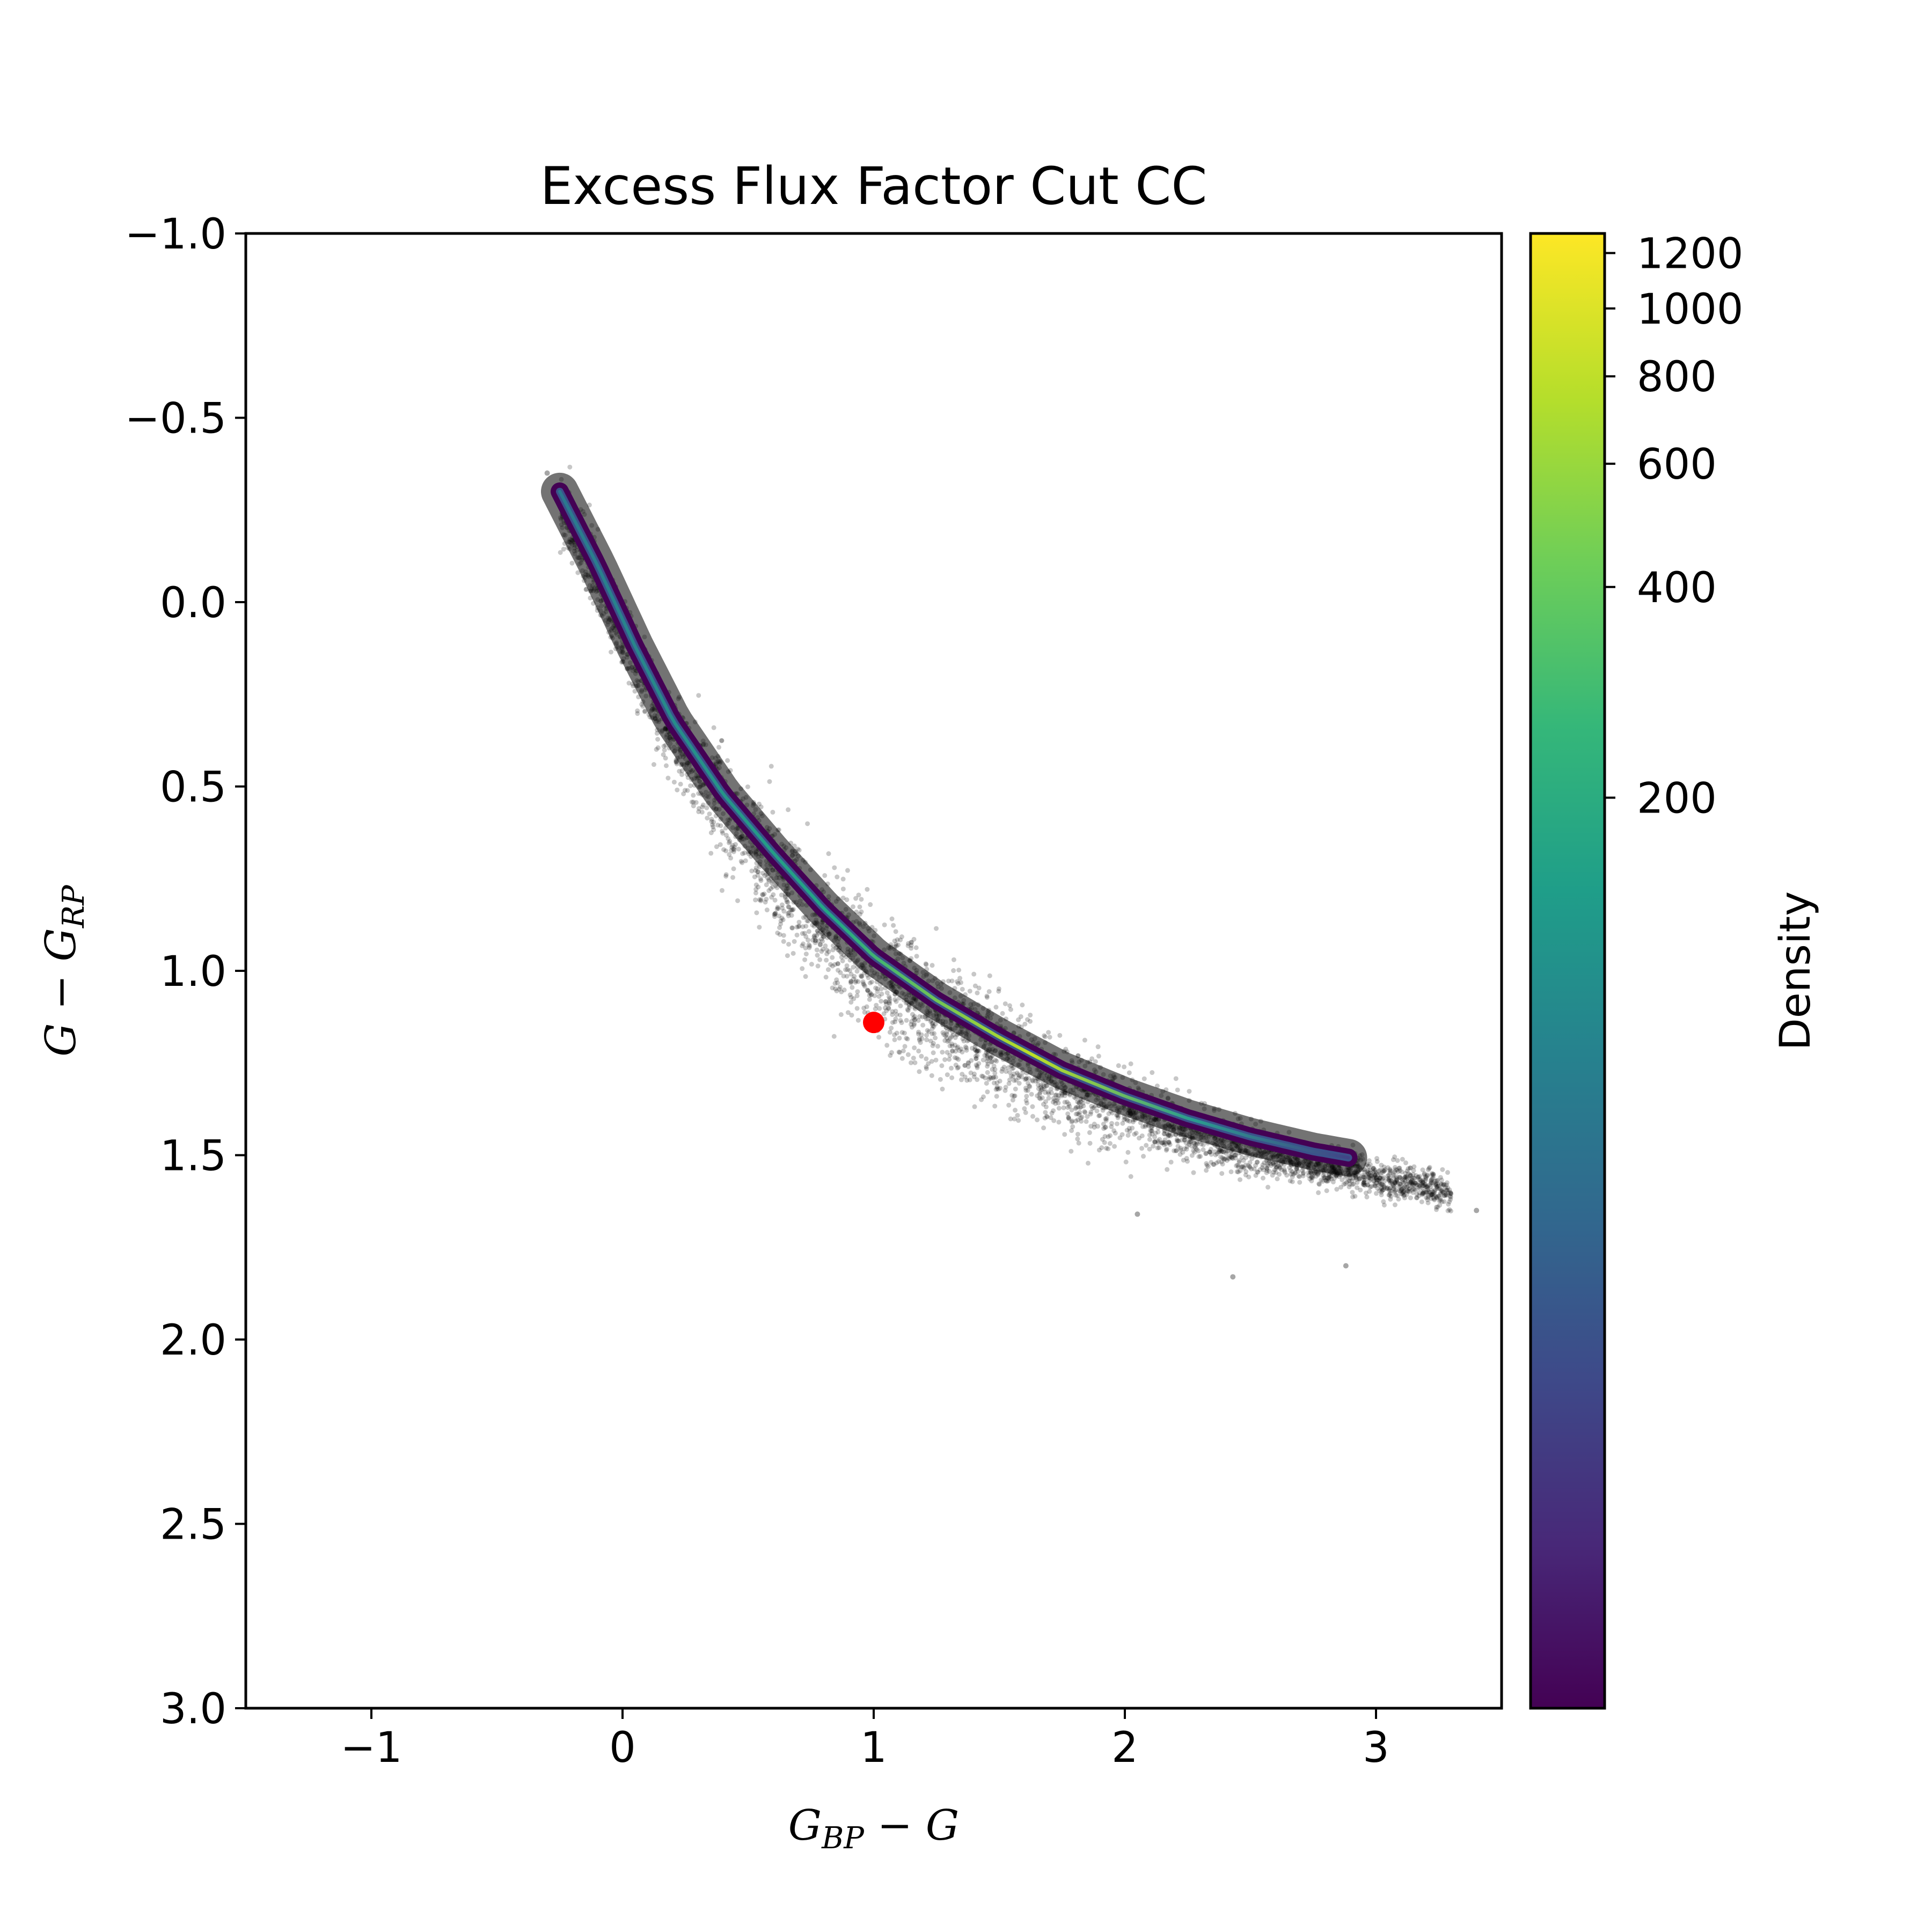 This screenshot has height=1932, width=1932. What do you see at coordinates (911, 1826) in the screenshot?
I see `x-axis-label-rest: − G` at bounding box center [911, 1826].